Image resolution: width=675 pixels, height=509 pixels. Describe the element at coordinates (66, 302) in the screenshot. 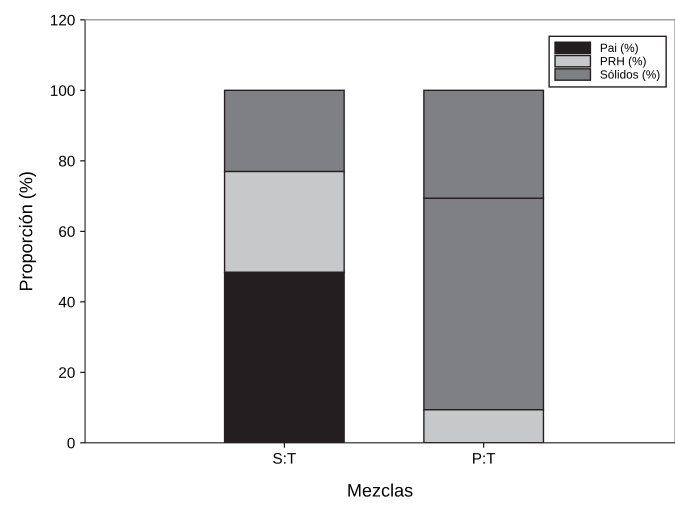

I see `y-tick-label: 40` at that location.